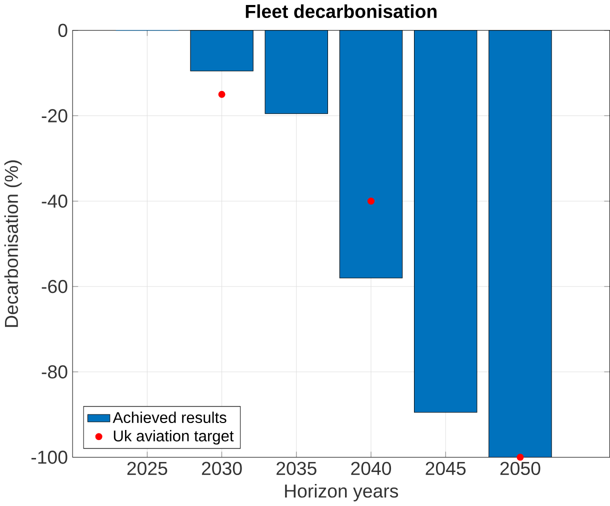 The height and width of the screenshot is (506, 610). Describe the element at coordinates (55, 287) in the screenshot. I see `y-tick-label: -60` at that location.